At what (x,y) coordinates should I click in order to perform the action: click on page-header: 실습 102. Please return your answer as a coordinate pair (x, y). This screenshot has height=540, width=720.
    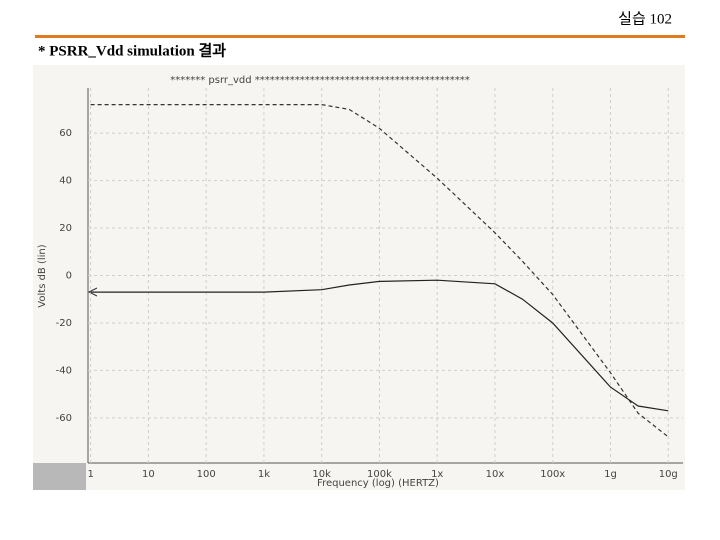
    Looking at the image, I should click on (645, 18).